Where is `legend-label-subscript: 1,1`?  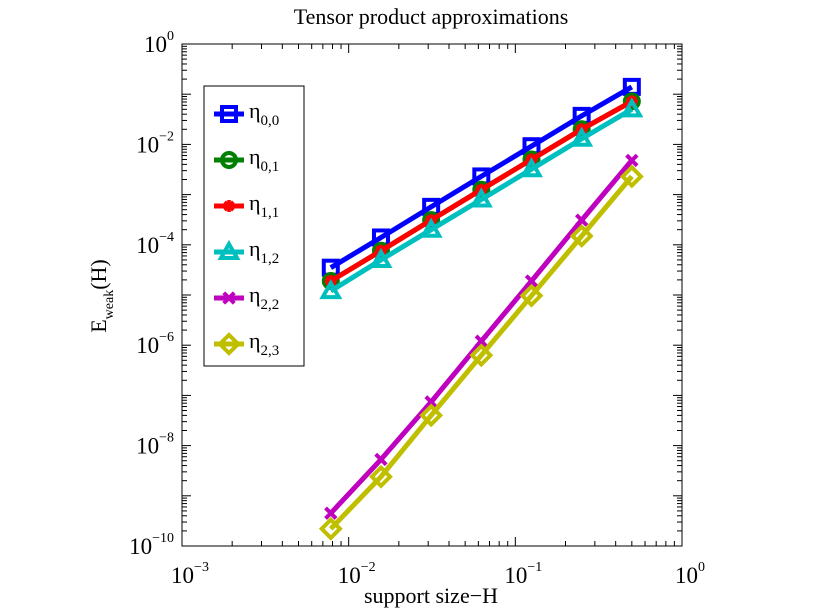 legend-label-subscript: 1,1 is located at coordinates (270, 213).